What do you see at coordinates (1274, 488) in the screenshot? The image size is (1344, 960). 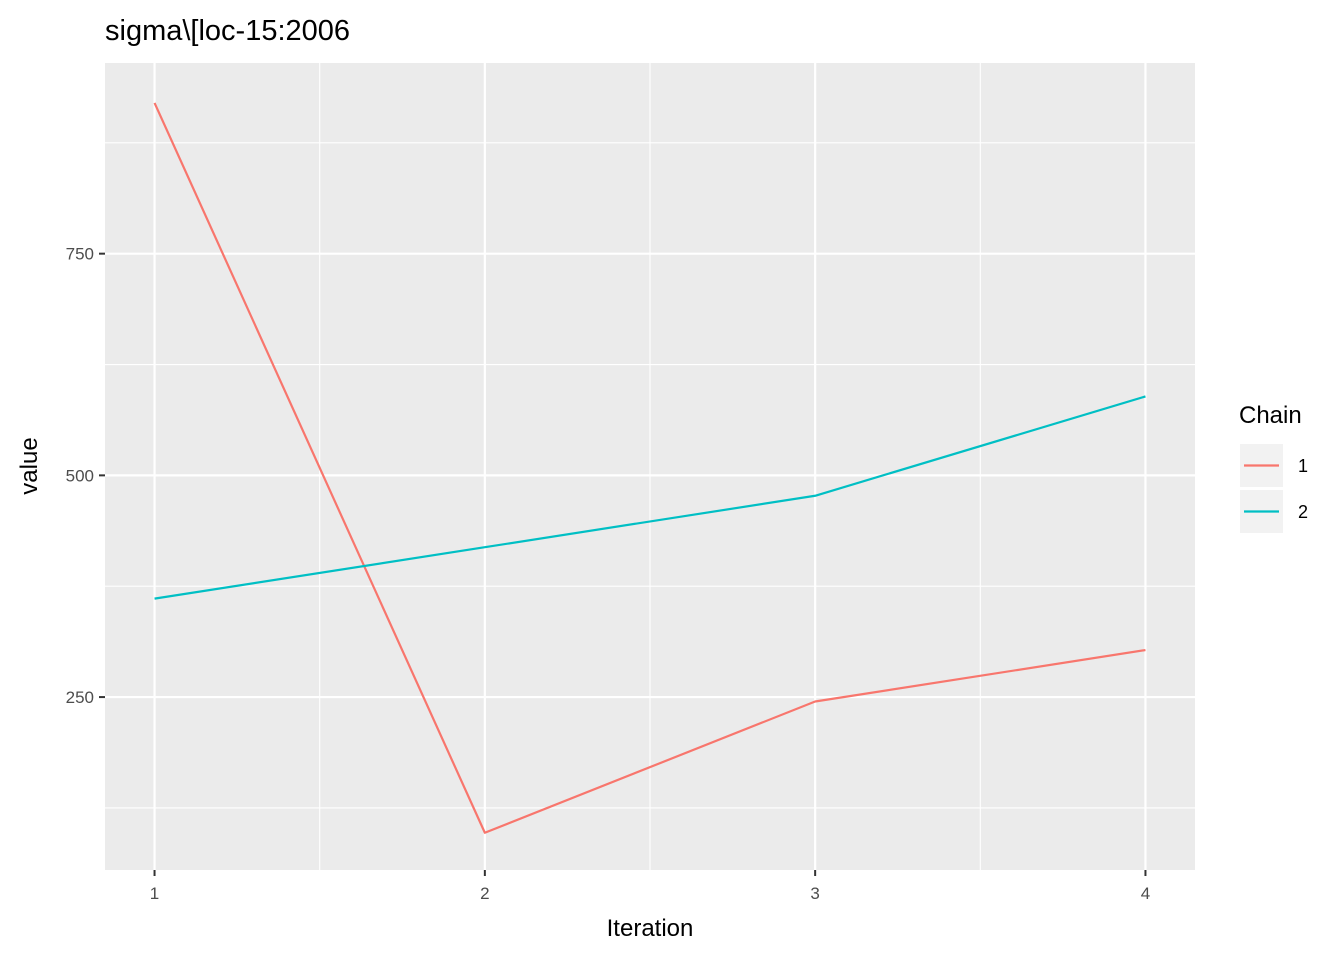 I see `legend-items: 12` at bounding box center [1274, 488].